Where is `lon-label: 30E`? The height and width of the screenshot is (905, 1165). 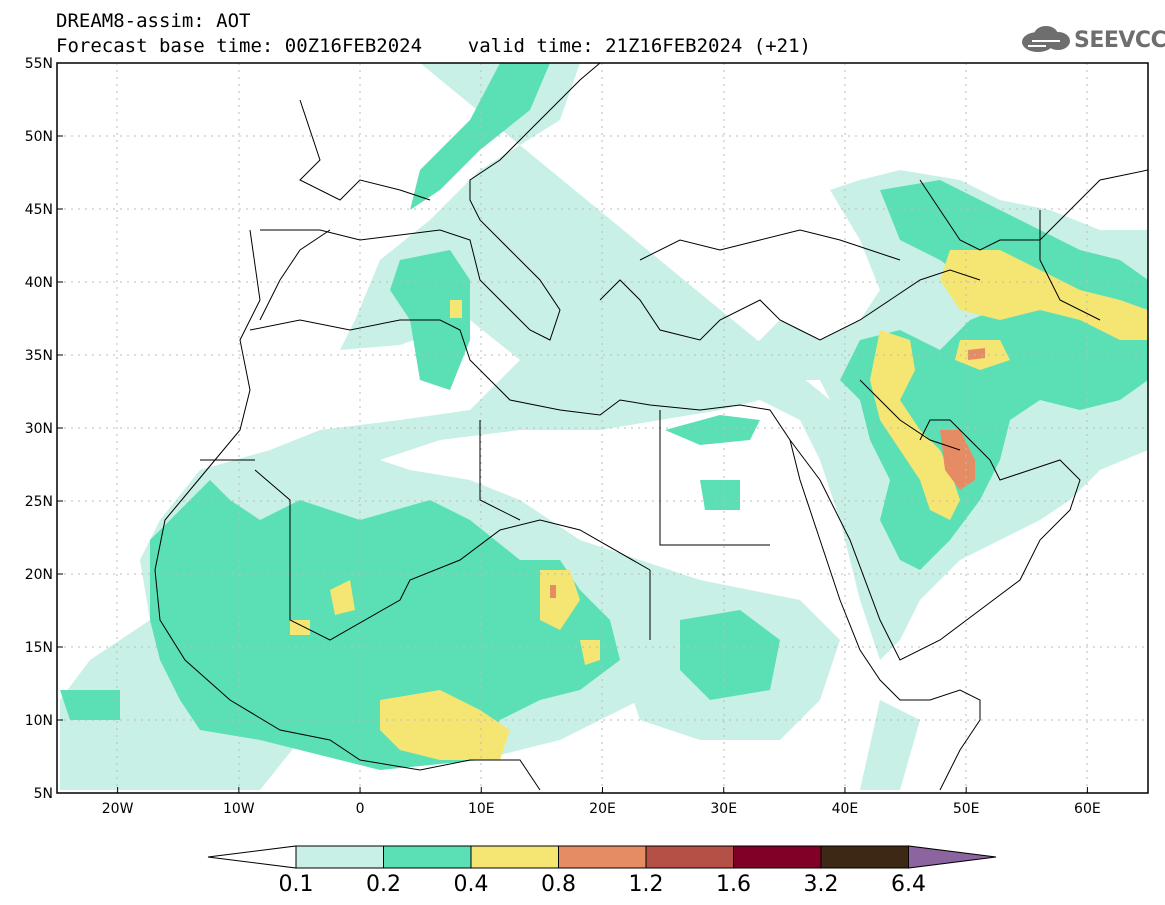 lon-label: 30E is located at coordinates (723, 809).